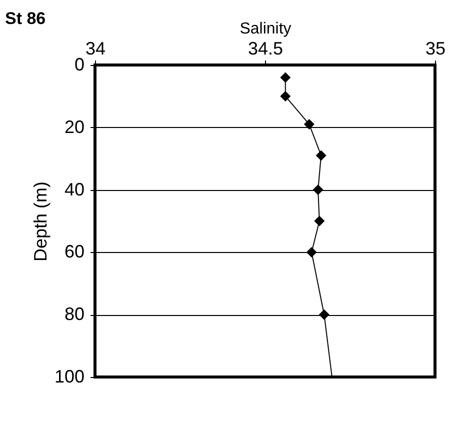 This screenshot has height=445, width=472. I want to click on y-axis-title: Depth (m), so click(40, 221).